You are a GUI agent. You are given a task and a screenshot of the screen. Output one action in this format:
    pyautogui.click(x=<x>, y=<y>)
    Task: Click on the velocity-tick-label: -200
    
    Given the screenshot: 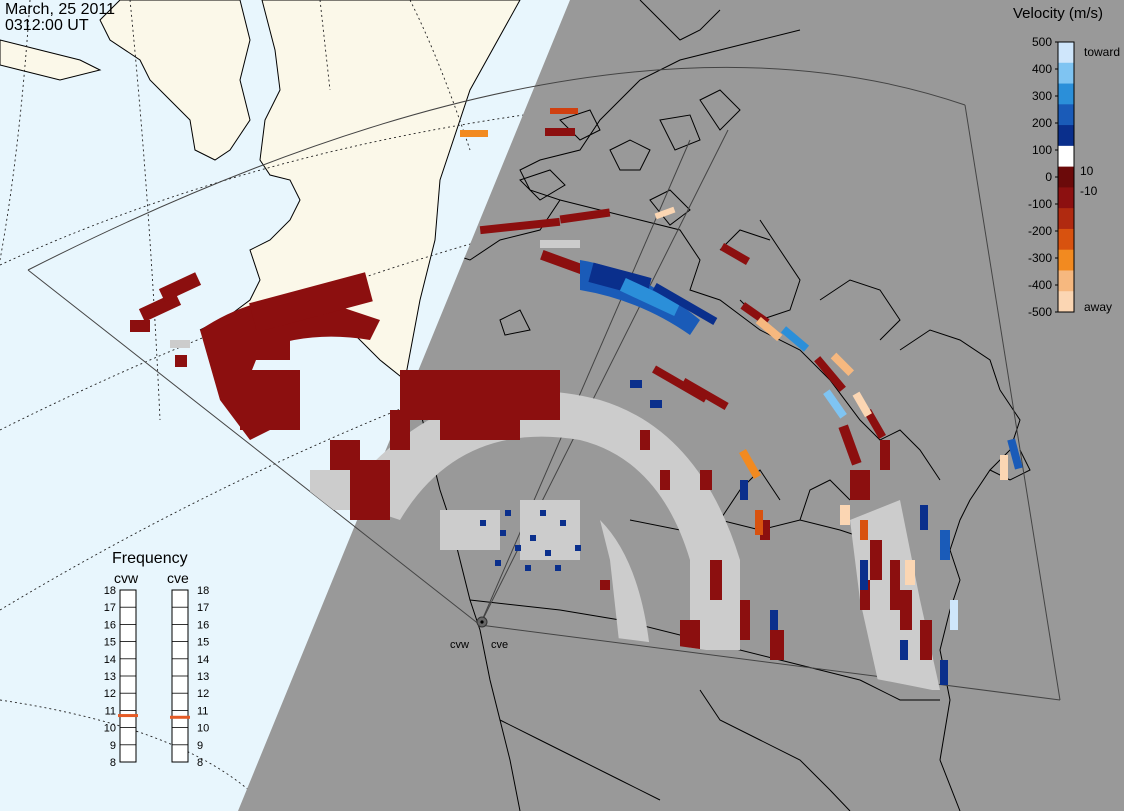 What is the action you would take?
    pyautogui.click(x=1040, y=231)
    